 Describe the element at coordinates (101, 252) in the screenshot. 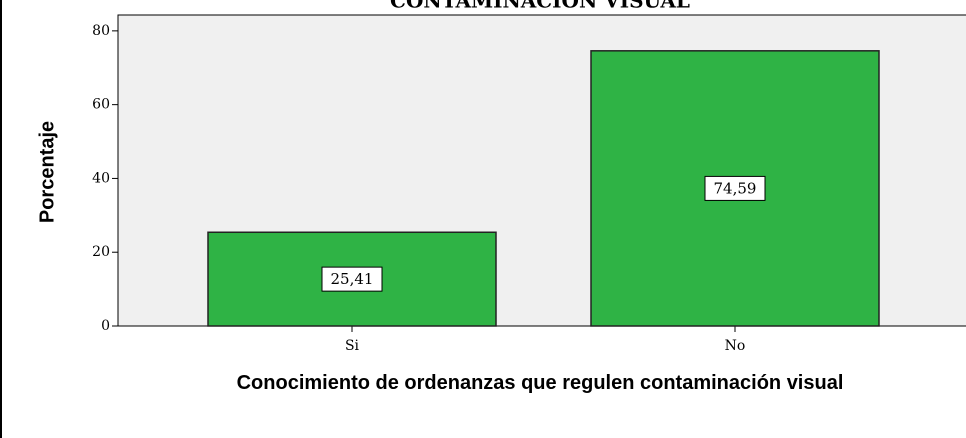

I see `y-tick-label: 20` at that location.